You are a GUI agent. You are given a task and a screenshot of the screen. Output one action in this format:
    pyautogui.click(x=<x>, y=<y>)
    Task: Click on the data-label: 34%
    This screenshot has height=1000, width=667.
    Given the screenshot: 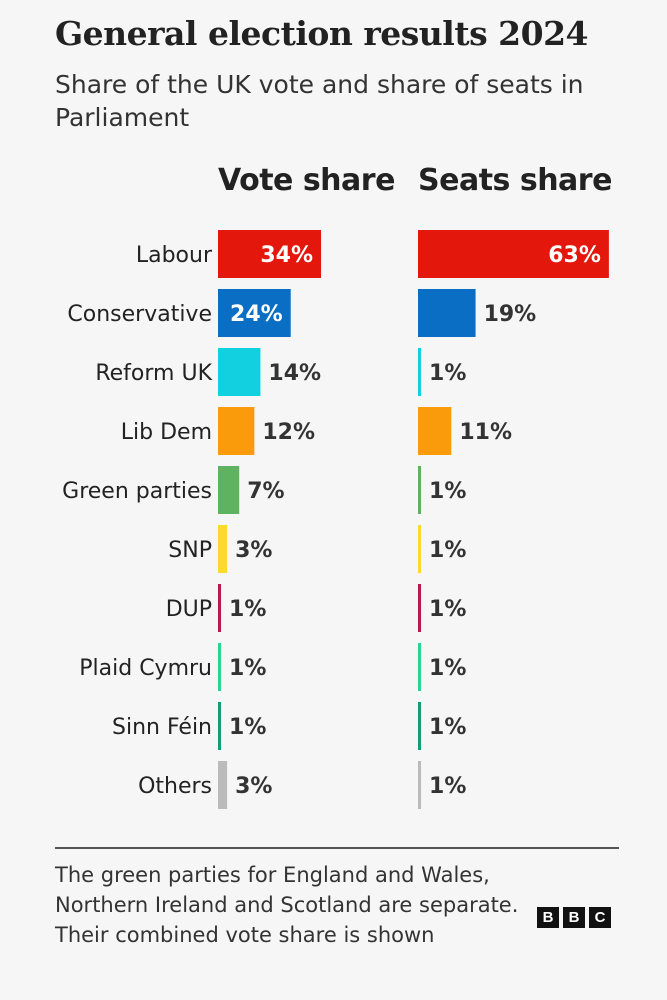 What is the action you would take?
    pyautogui.click(x=286, y=255)
    